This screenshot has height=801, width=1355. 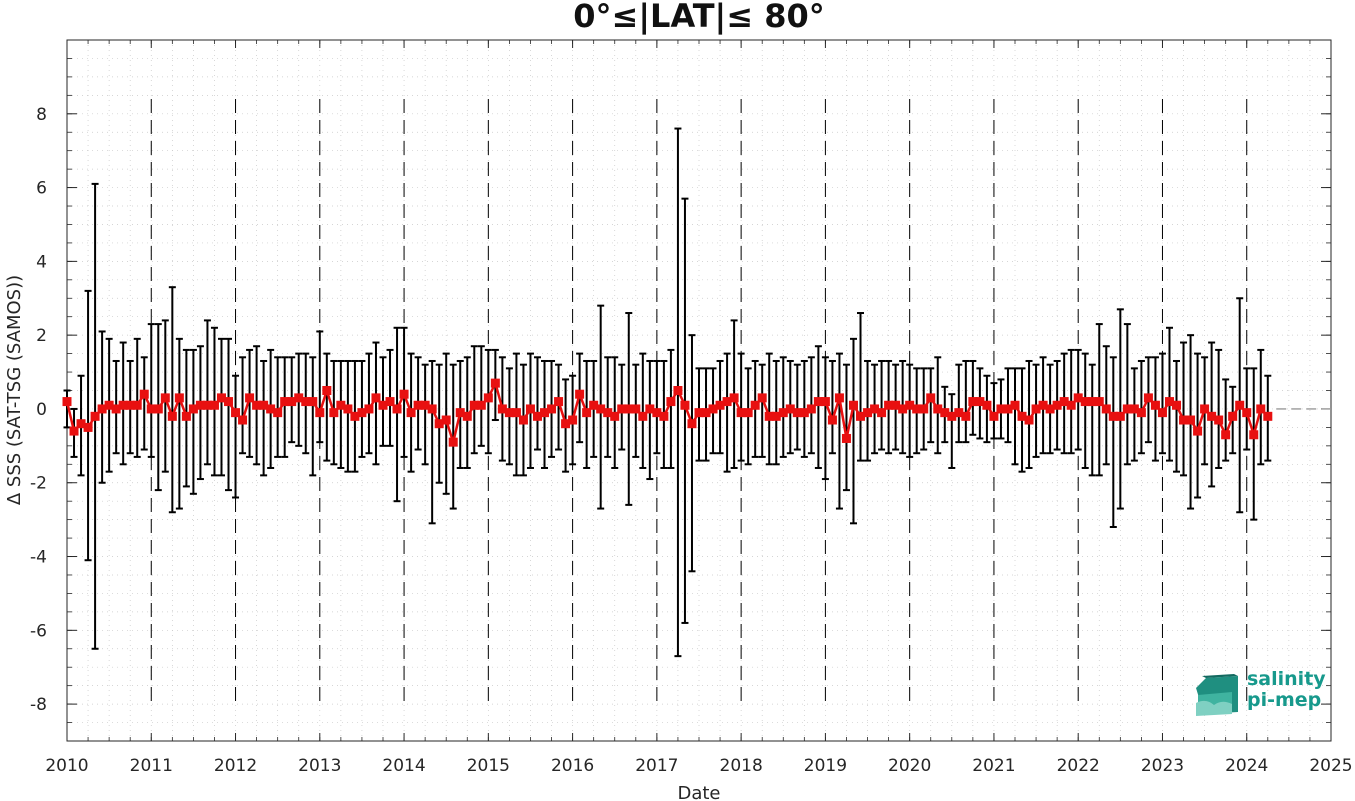 What do you see at coordinates (38, 558) in the screenshot?
I see `y-tick-label: -4` at bounding box center [38, 558].